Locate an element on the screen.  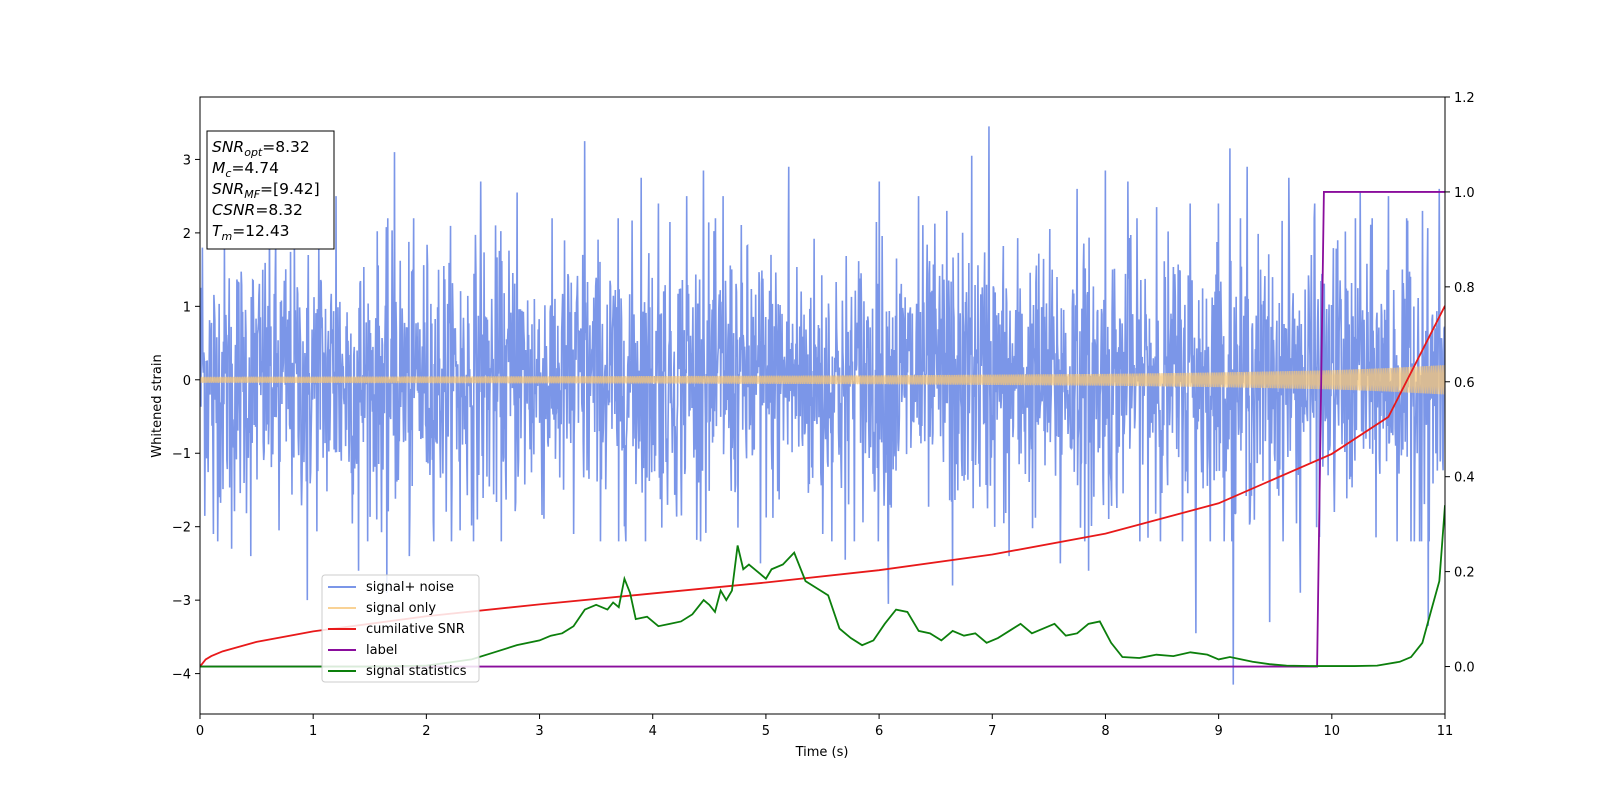
x-tick-label: 2 is located at coordinates (426, 731).